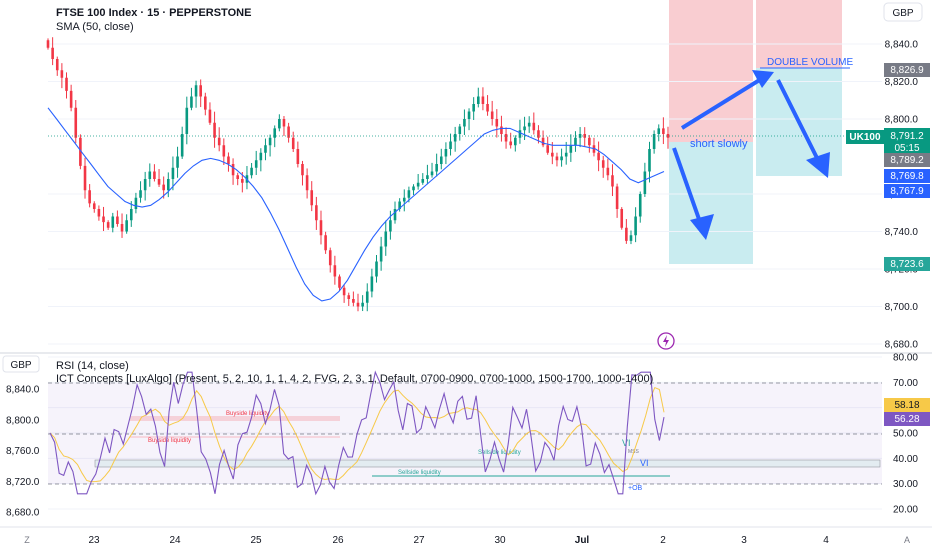  I want to click on price-tag-sma-alt: 8,767.9, so click(907, 191).